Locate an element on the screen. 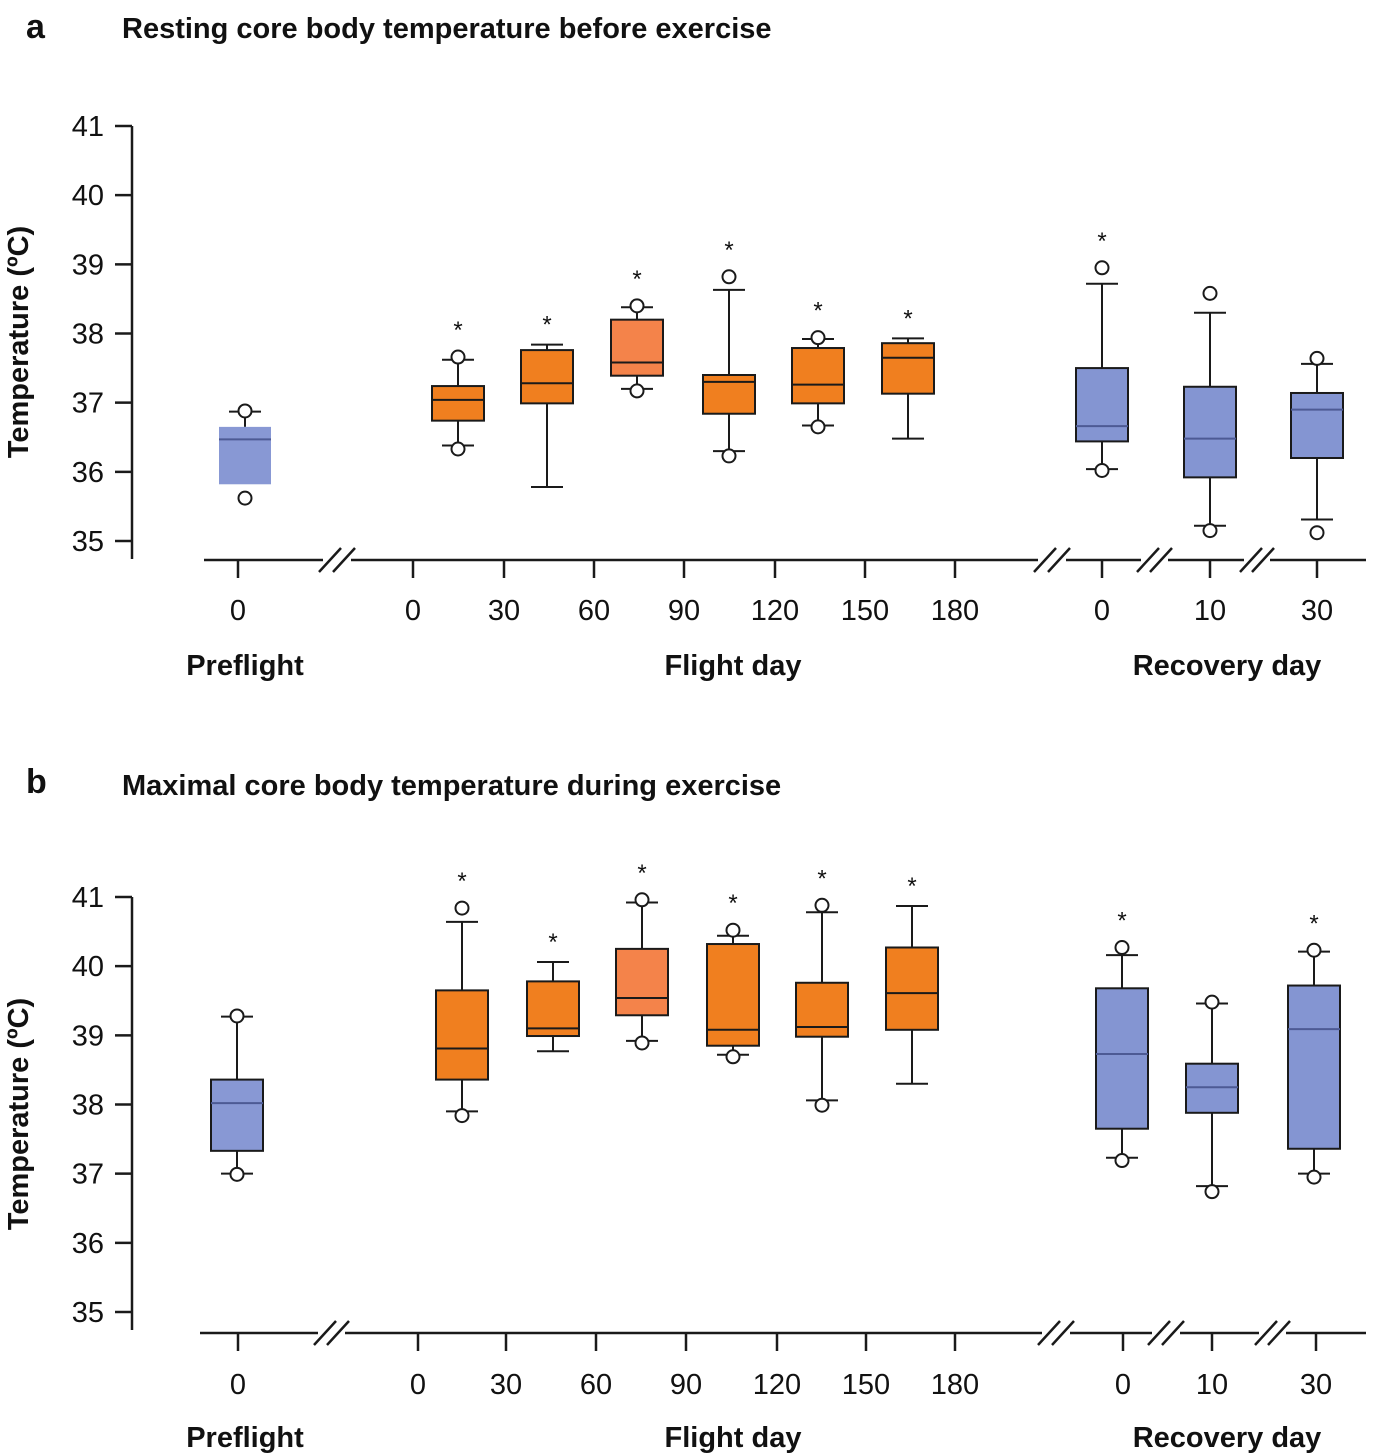  x-group-label: Recovery day is located at coordinates (1227, 1438).